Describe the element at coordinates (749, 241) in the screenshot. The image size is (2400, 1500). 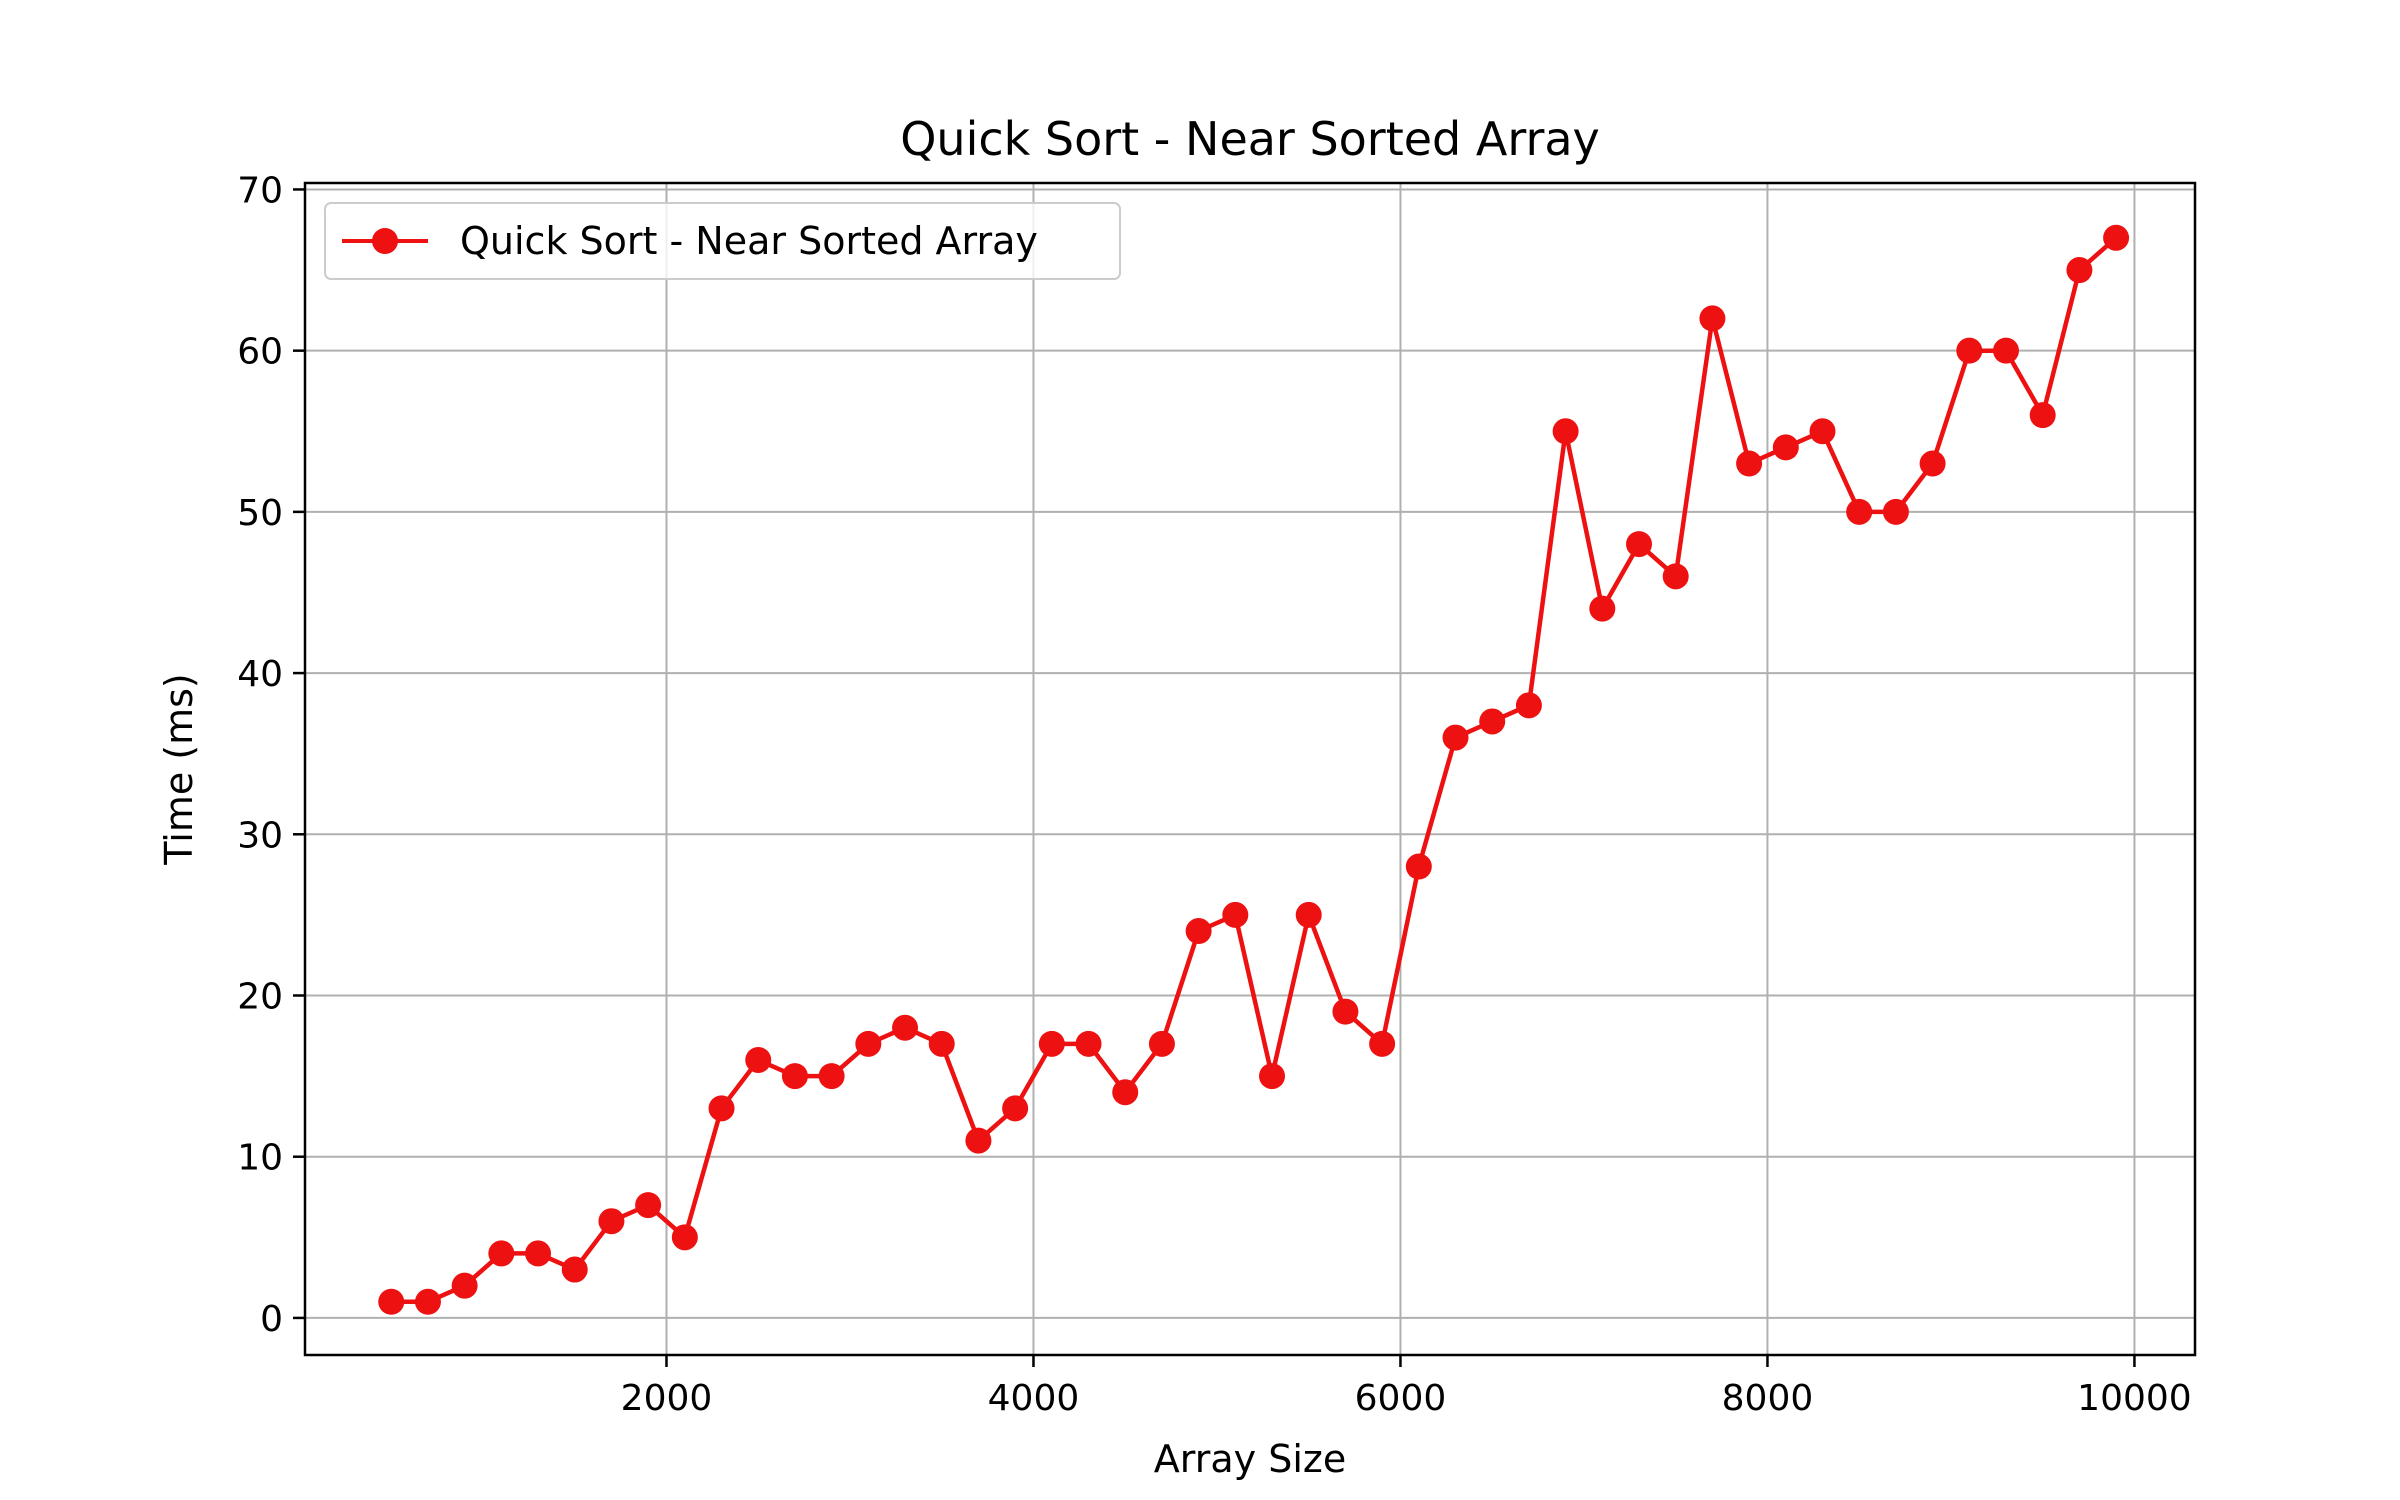
I see `legend-label: Quick Sort - Near Sorted Array` at that location.